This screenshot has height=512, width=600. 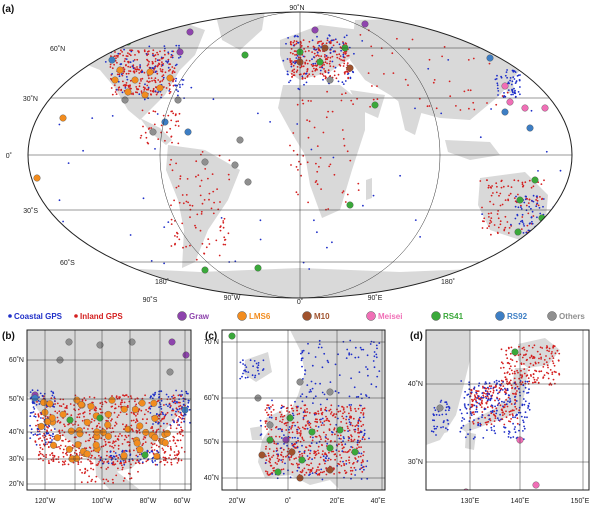 I want to click on panel-c-lat-50n: 50˚N, so click(x=211, y=442).